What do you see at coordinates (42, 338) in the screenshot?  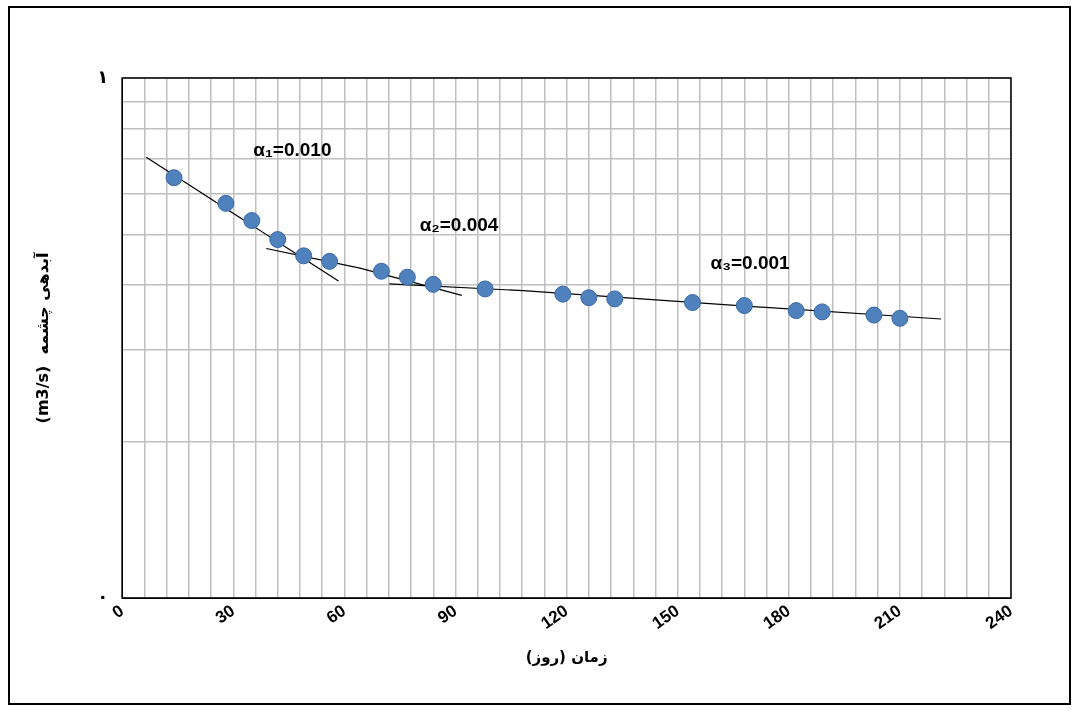 I see `y-axis-title: (m3/s) آبدهی چشمه` at bounding box center [42, 338].